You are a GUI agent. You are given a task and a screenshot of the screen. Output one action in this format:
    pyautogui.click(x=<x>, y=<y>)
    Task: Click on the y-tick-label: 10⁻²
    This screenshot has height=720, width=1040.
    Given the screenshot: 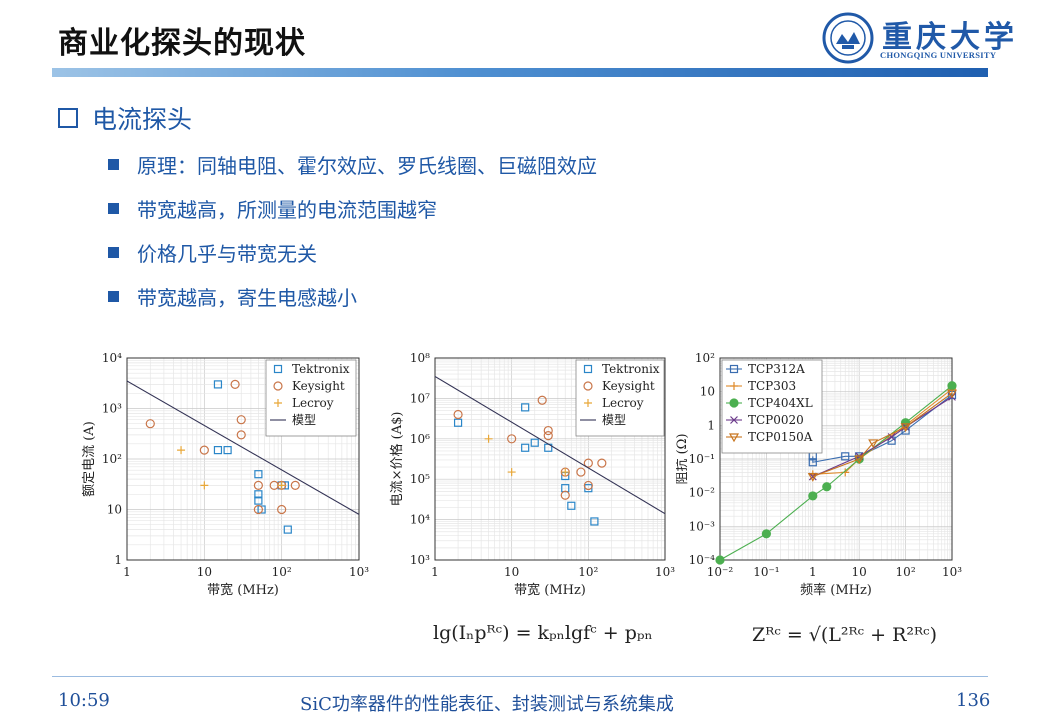 What is the action you would take?
    pyautogui.click(x=702, y=493)
    